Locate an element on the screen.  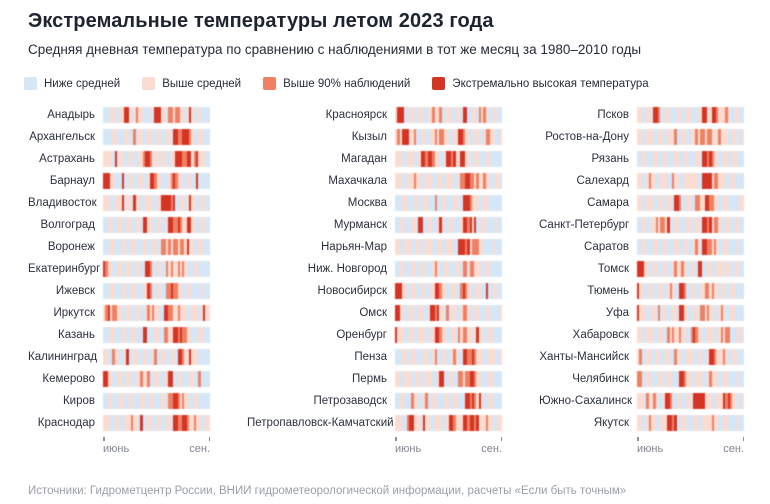
city-row: Ижевск is located at coordinates (119, 291).